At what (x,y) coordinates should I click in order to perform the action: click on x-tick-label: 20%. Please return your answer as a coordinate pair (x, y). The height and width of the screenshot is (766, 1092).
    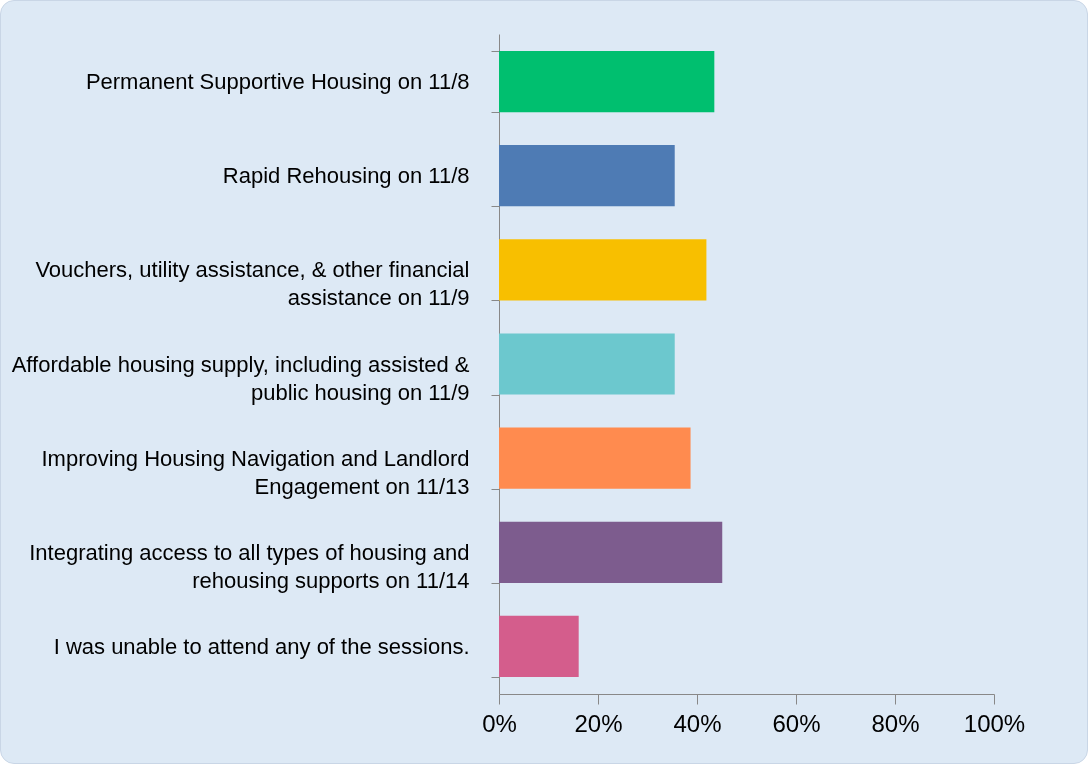
    Looking at the image, I should click on (598, 723).